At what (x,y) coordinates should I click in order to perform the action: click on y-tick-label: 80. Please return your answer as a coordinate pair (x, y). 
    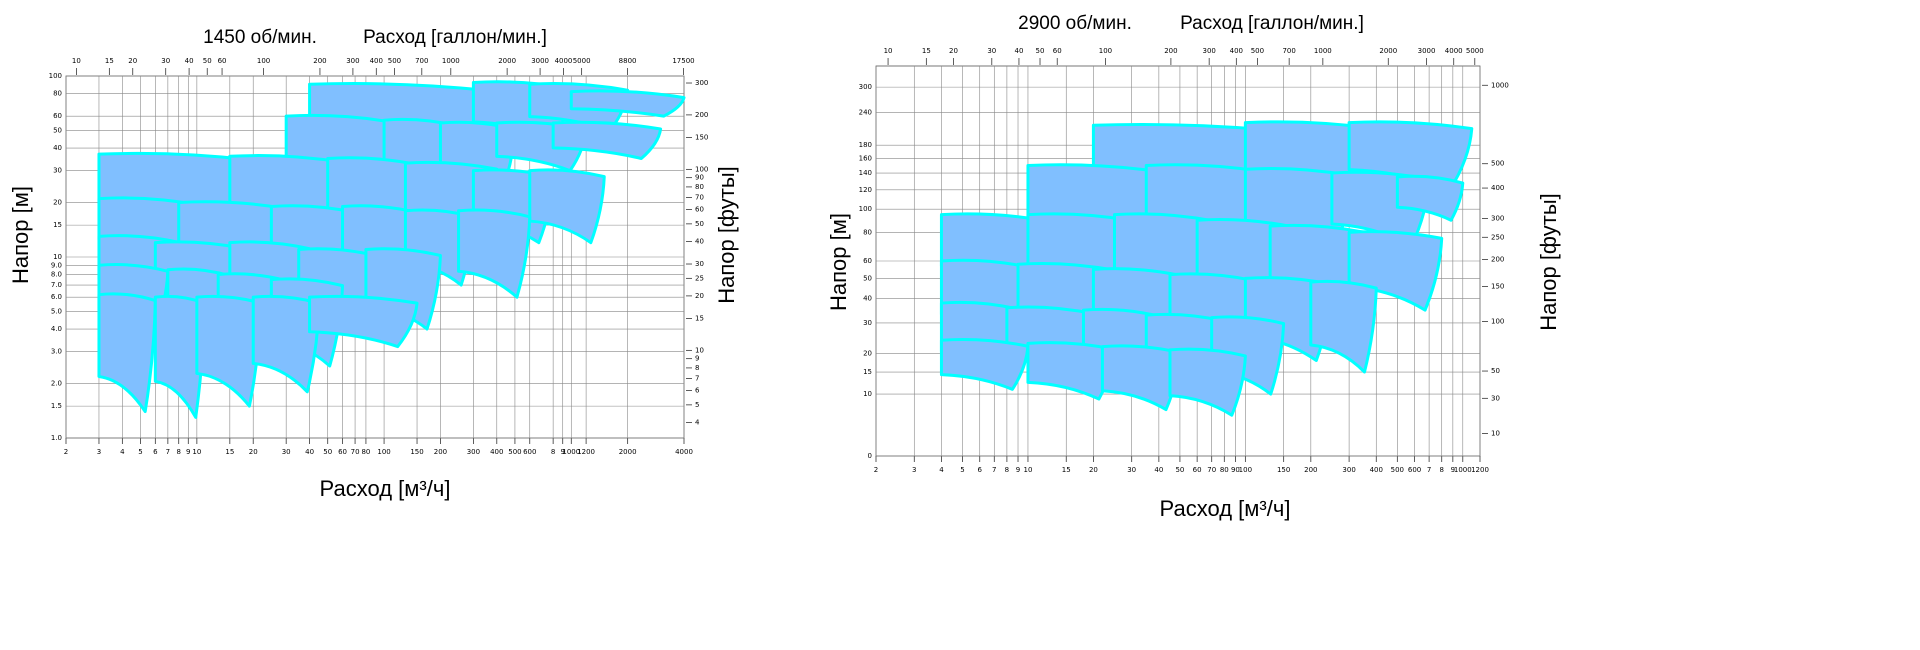
    Looking at the image, I should click on (57, 94).